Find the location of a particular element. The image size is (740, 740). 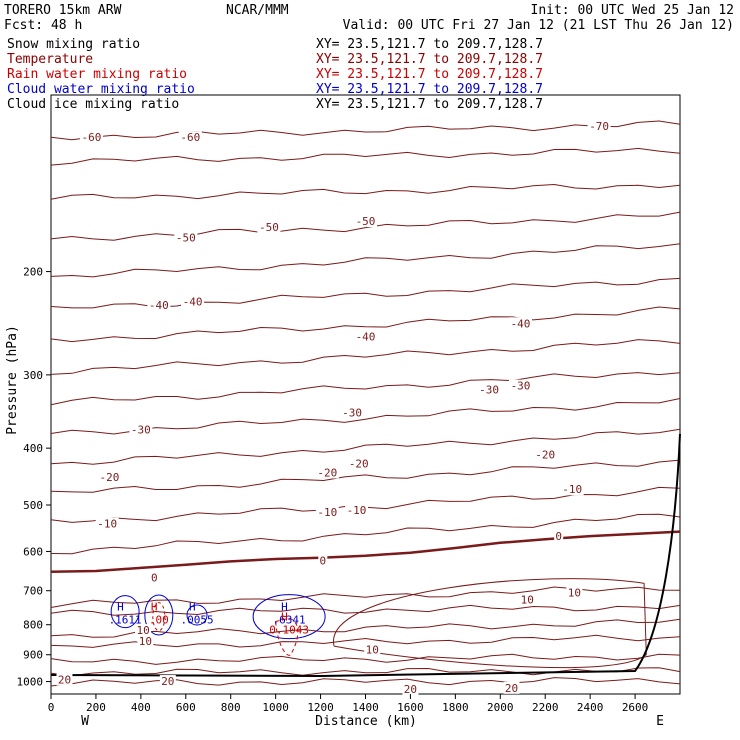

y-tick-label: 1000 is located at coordinates (30, 682).